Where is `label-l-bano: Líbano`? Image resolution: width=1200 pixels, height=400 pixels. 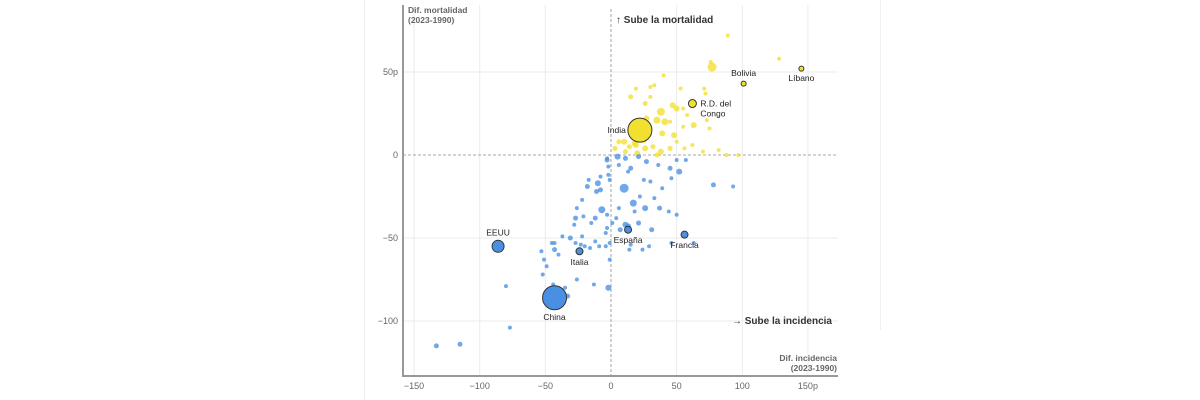 label-l-bano: Líbano is located at coordinates (801, 78).